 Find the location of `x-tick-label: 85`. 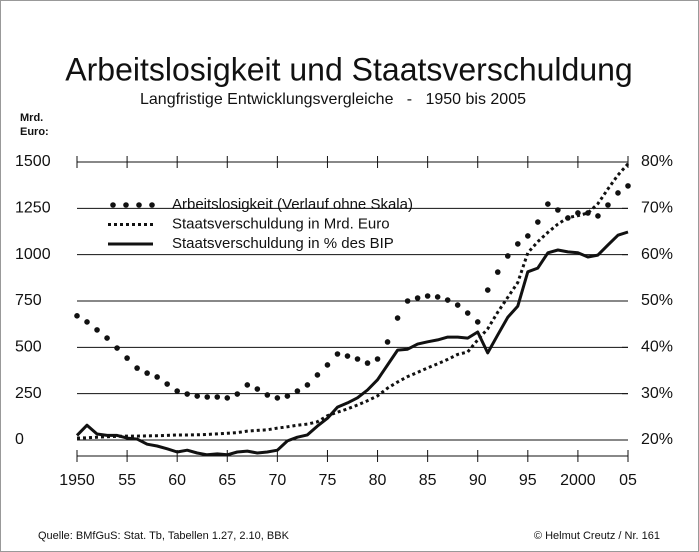

x-tick-label: 85 is located at coordinates (428, 480).